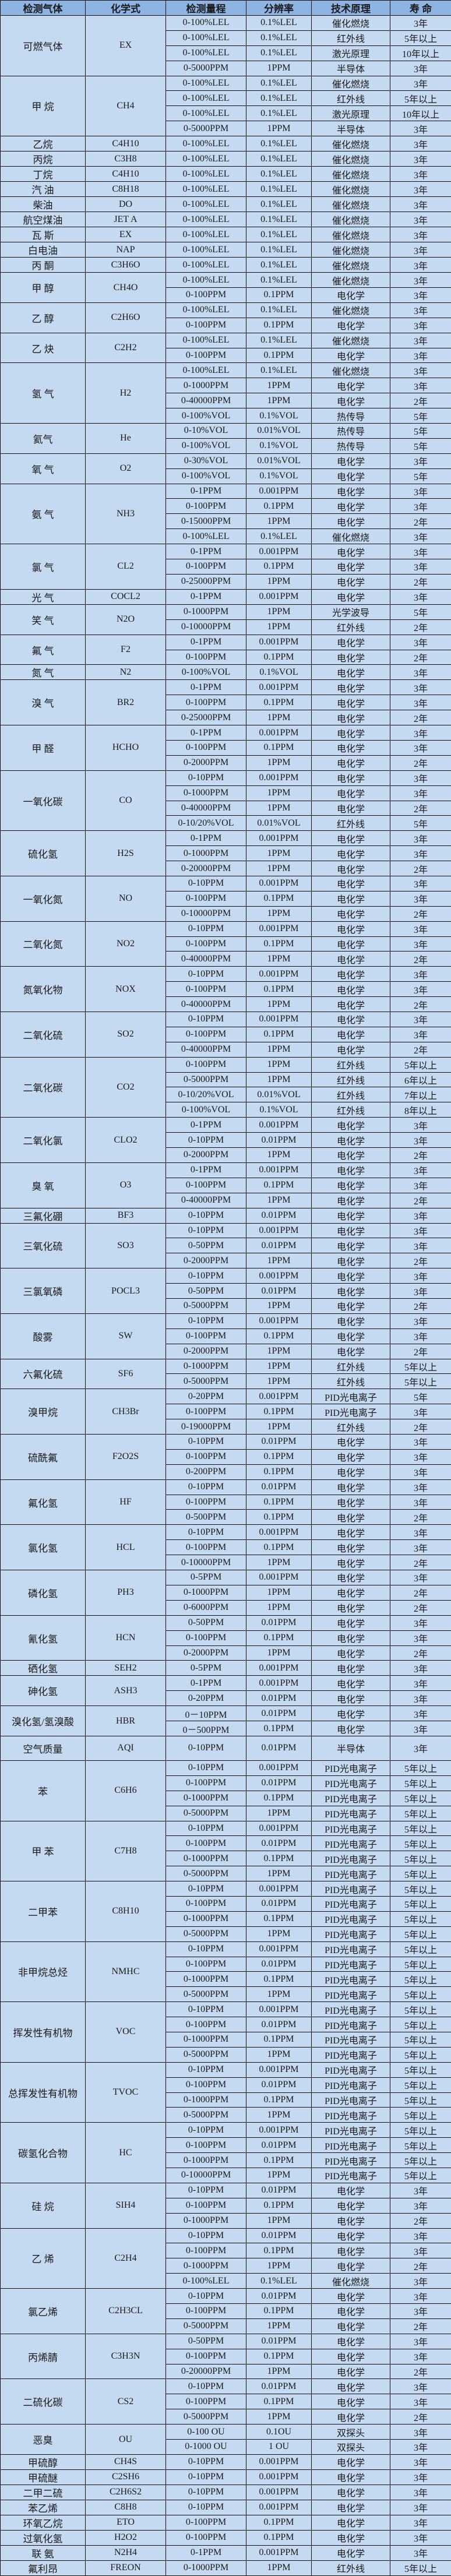 The image size is (451, 2576). I want to click on range-cell: 0-1000PPM, so click(206, 1366).